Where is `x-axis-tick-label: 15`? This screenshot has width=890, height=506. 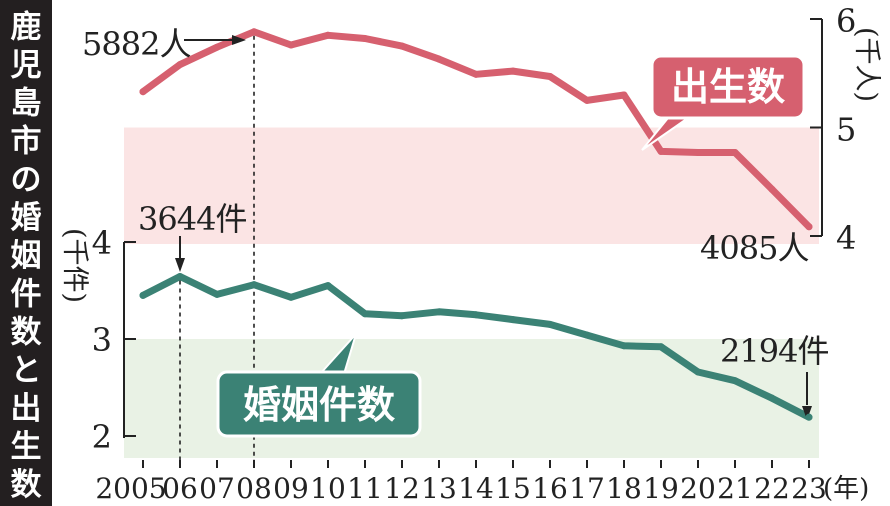
x-axis-tick-label: 15 is located at coordinates (513, 488).